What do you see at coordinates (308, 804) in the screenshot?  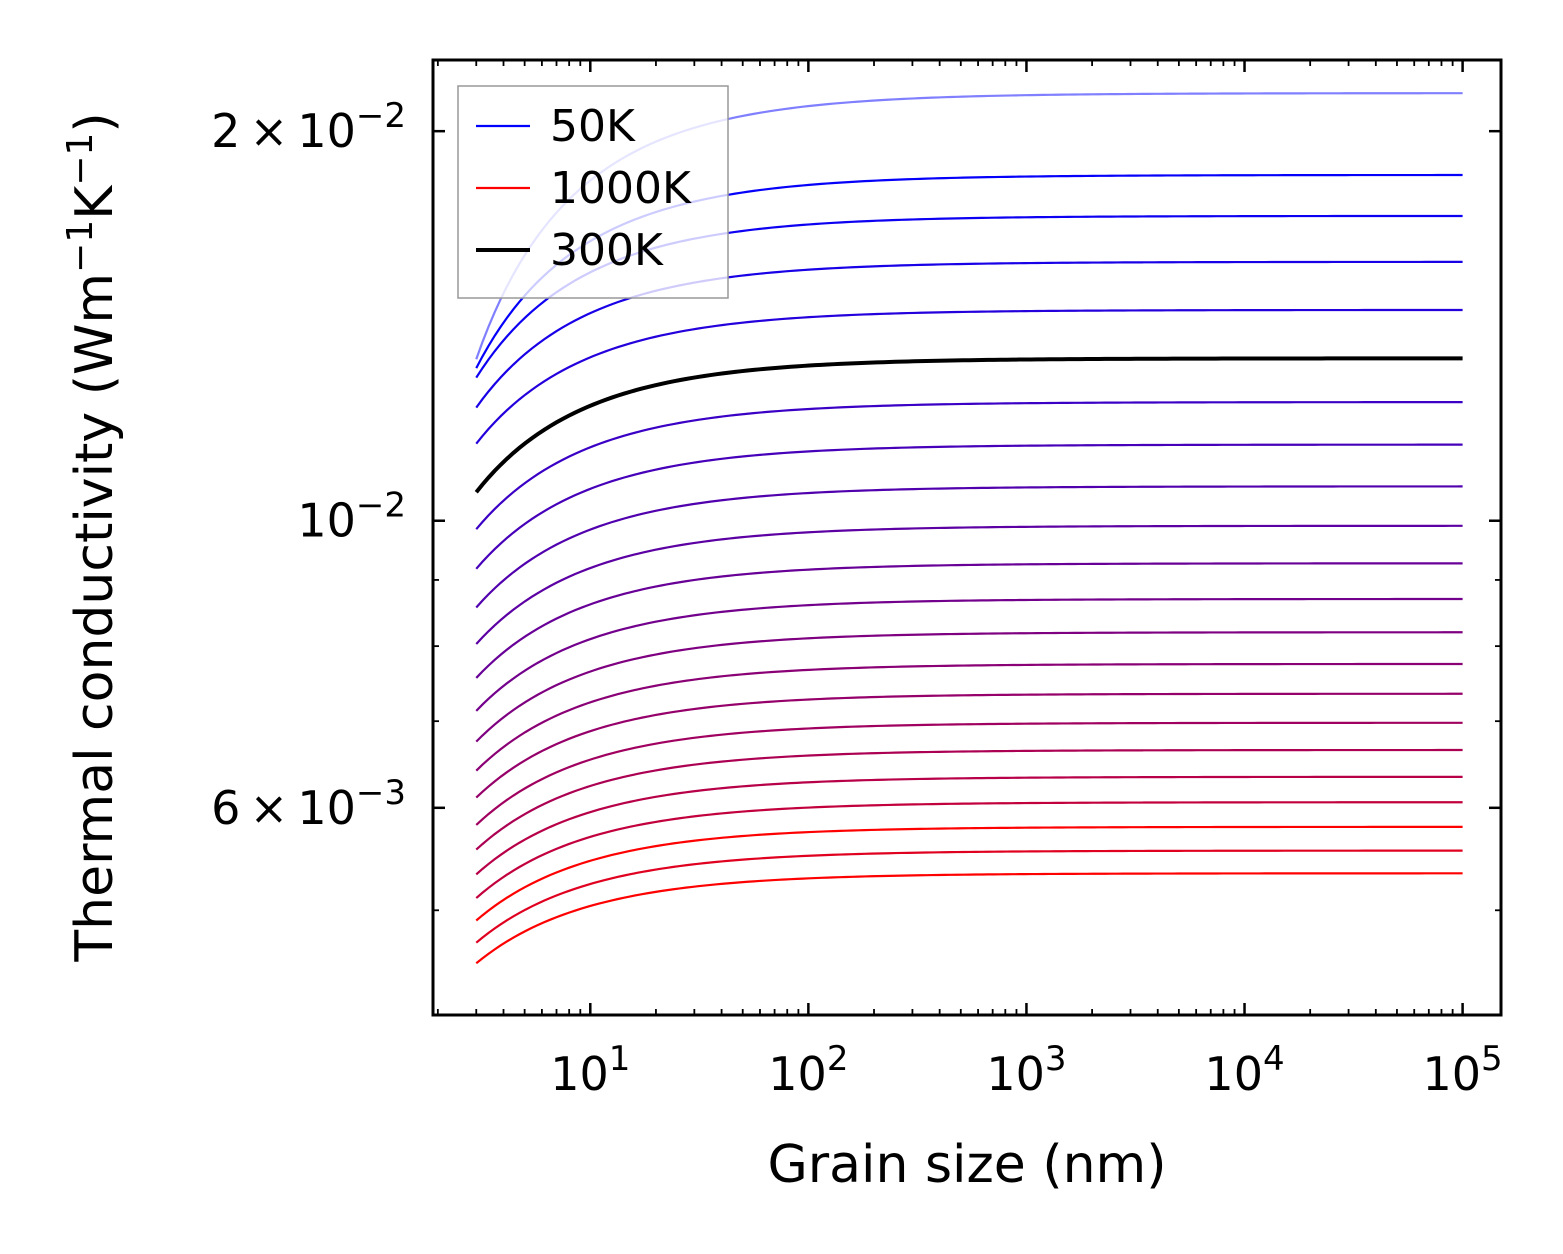 I see `y-tick-label: 6 × 10⁻³` at bounding box center [308, 804].